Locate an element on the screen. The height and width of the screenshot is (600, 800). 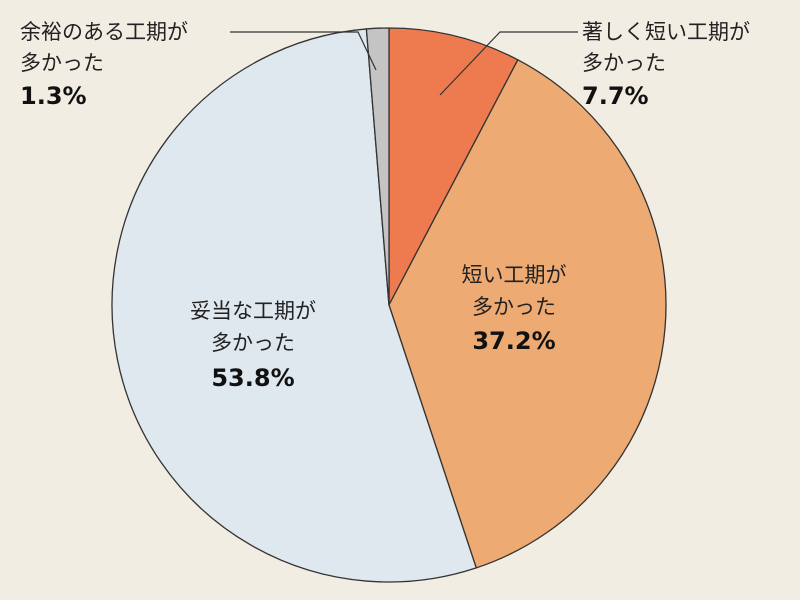
label-group-slice-0: 著しく短い工期が 多かった 7.7% is located at coordinates (666, 65).